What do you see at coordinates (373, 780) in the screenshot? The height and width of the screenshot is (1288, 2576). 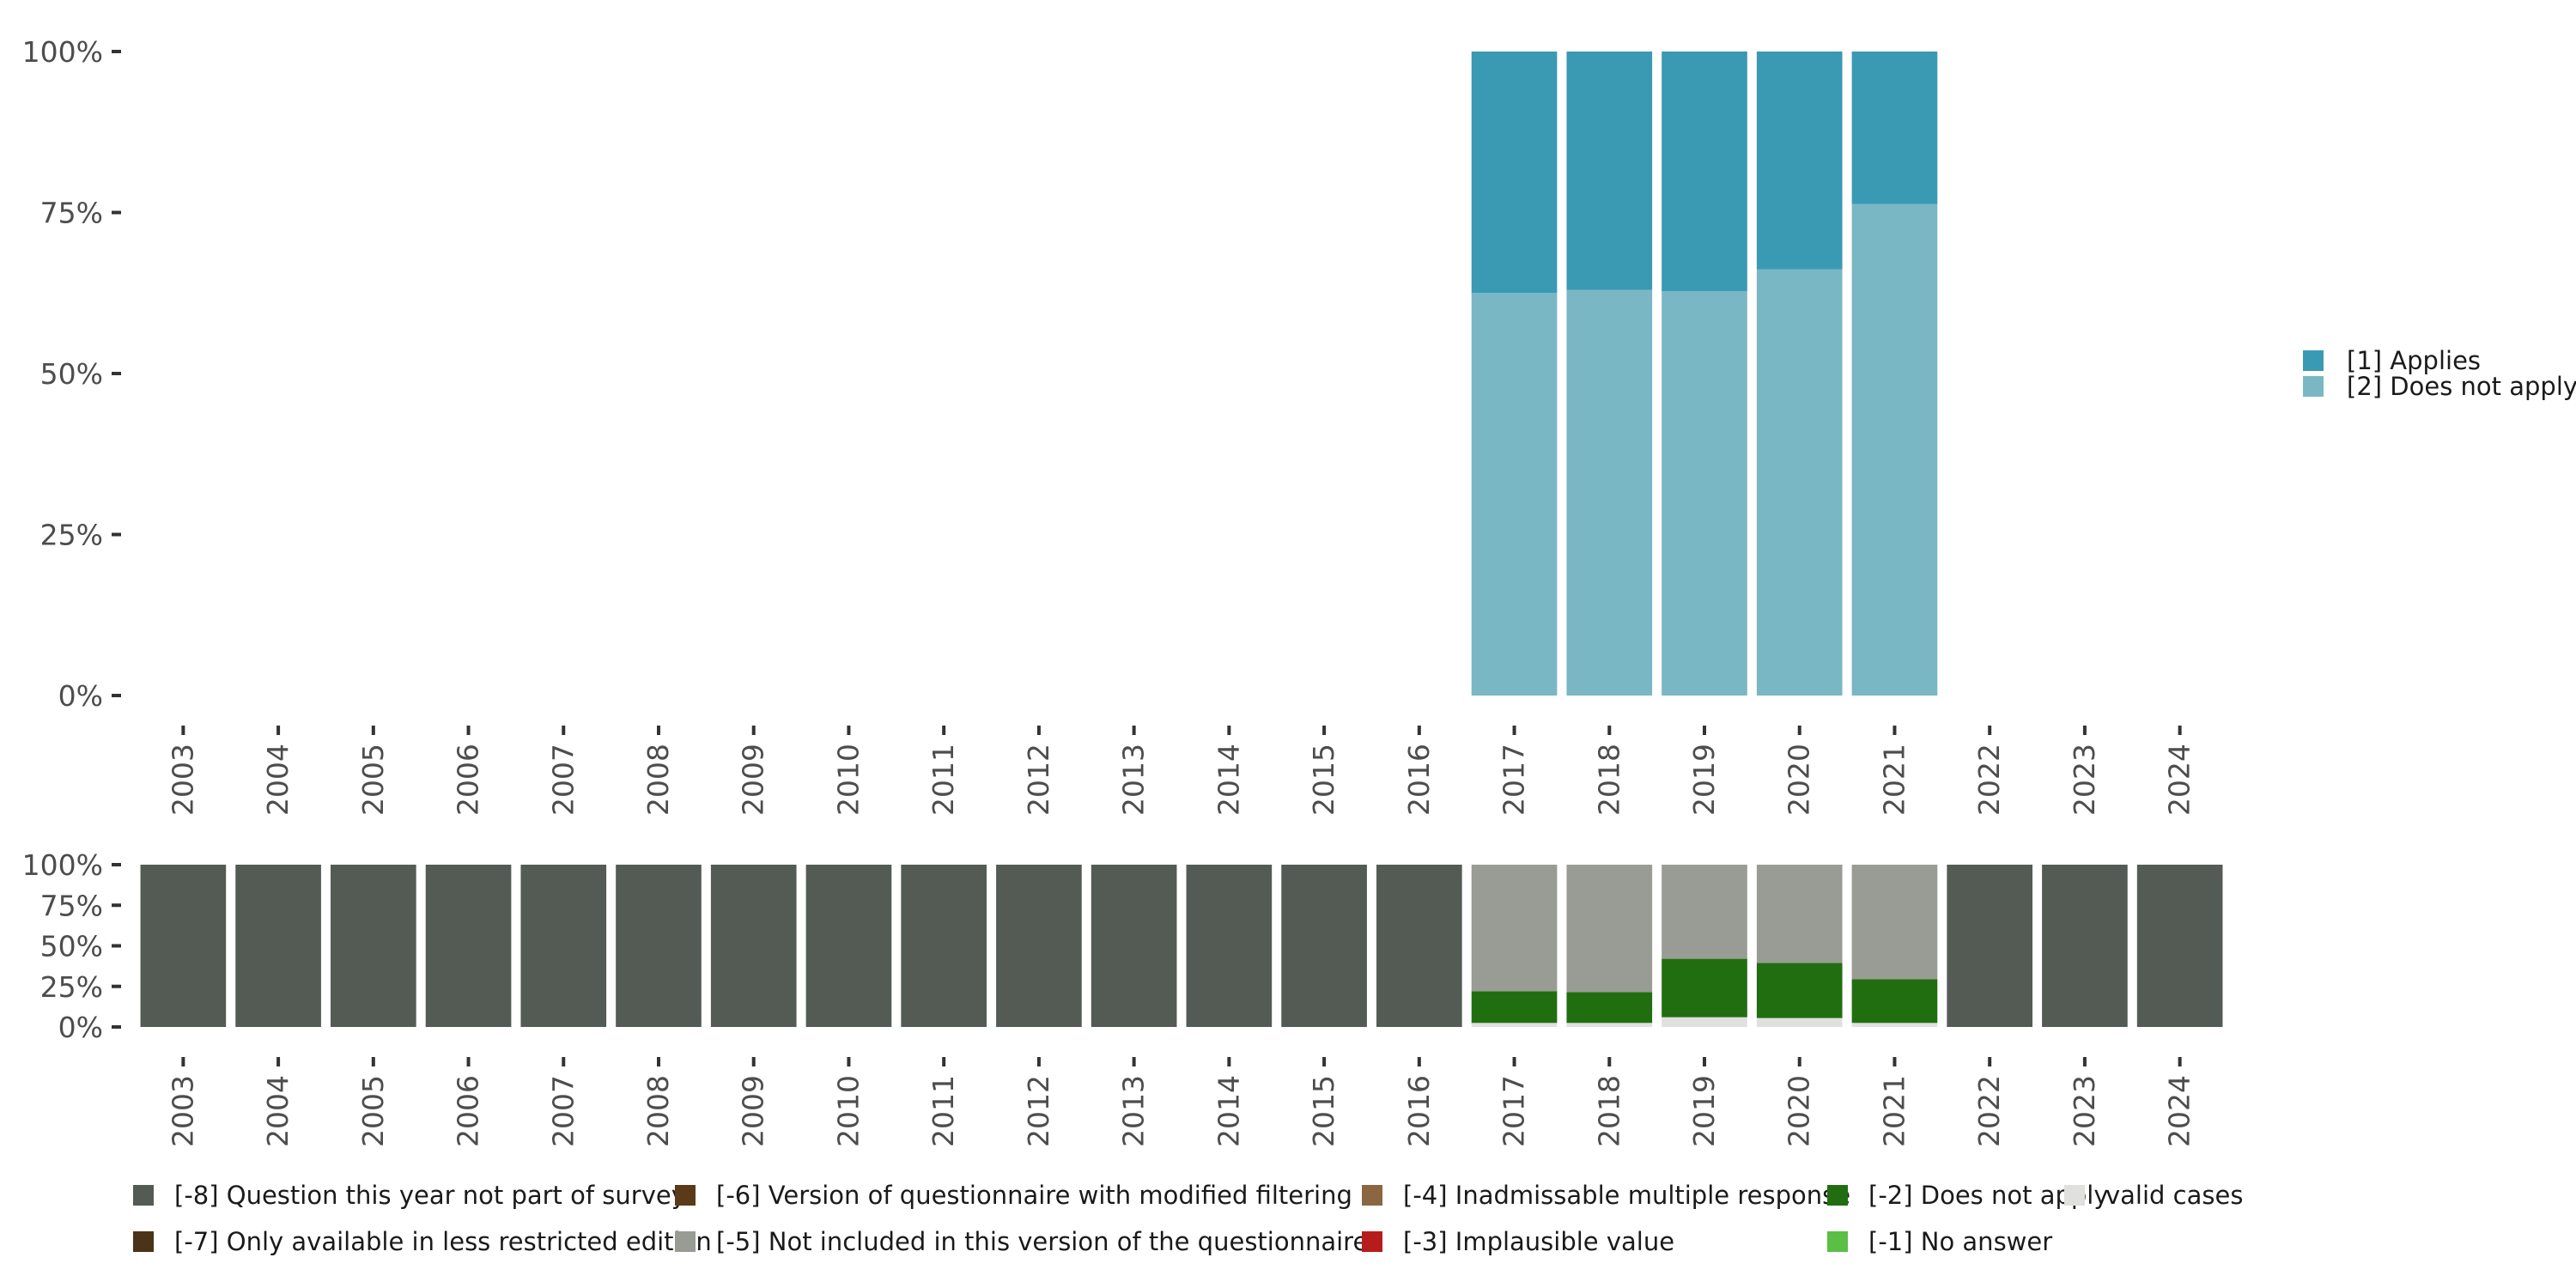 I see `top-x-tick-label-2005: 2005` at bounding box center [373, 780].